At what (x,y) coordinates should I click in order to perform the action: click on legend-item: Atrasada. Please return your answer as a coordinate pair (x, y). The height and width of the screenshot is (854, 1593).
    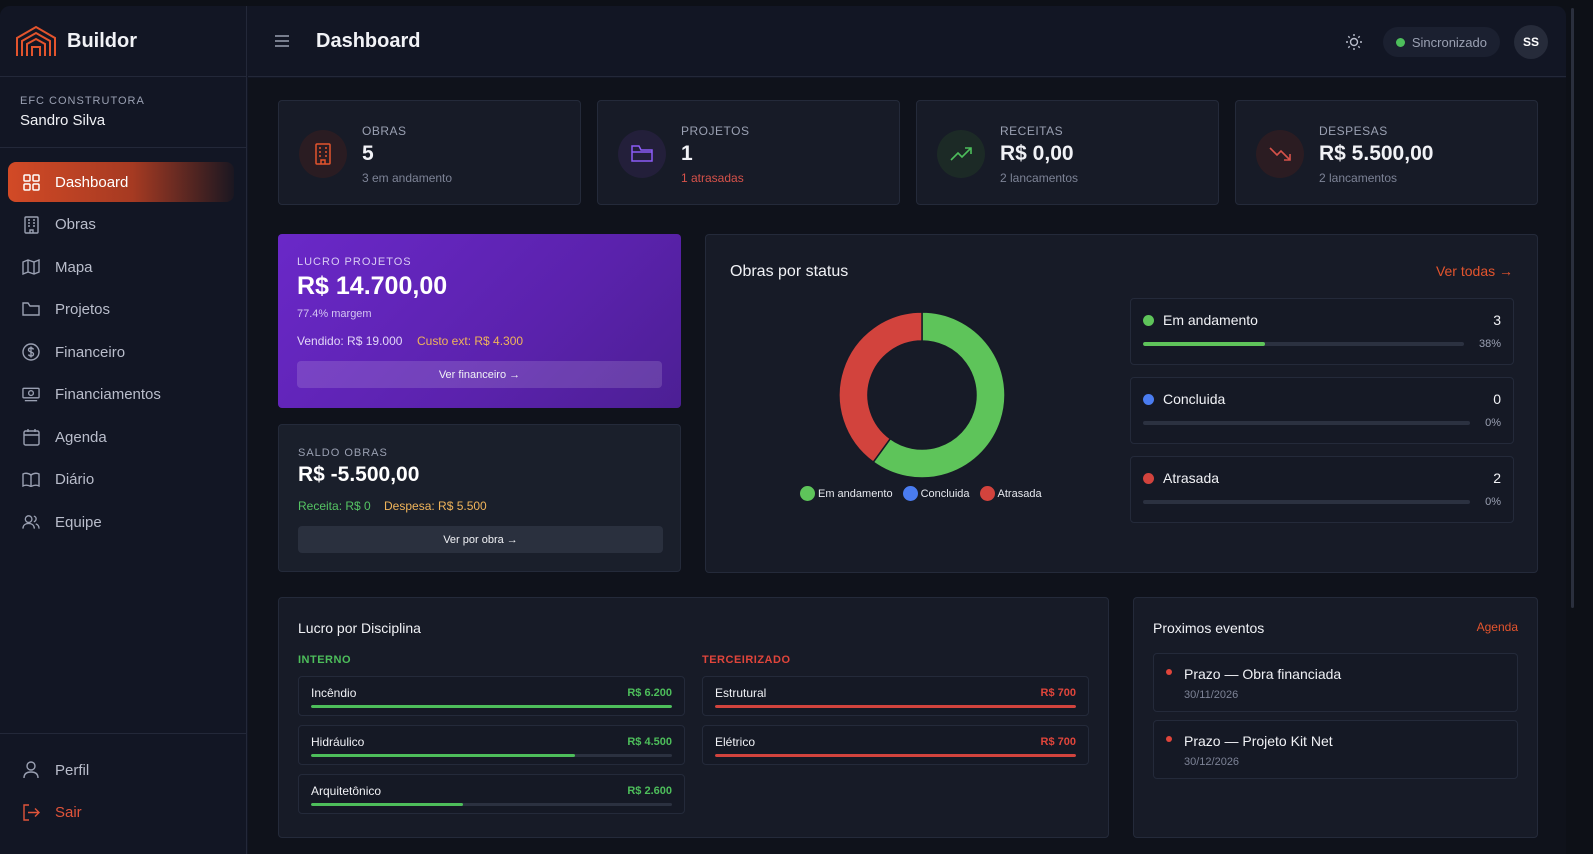
    Looking at the image, I should click on (1010, 493).